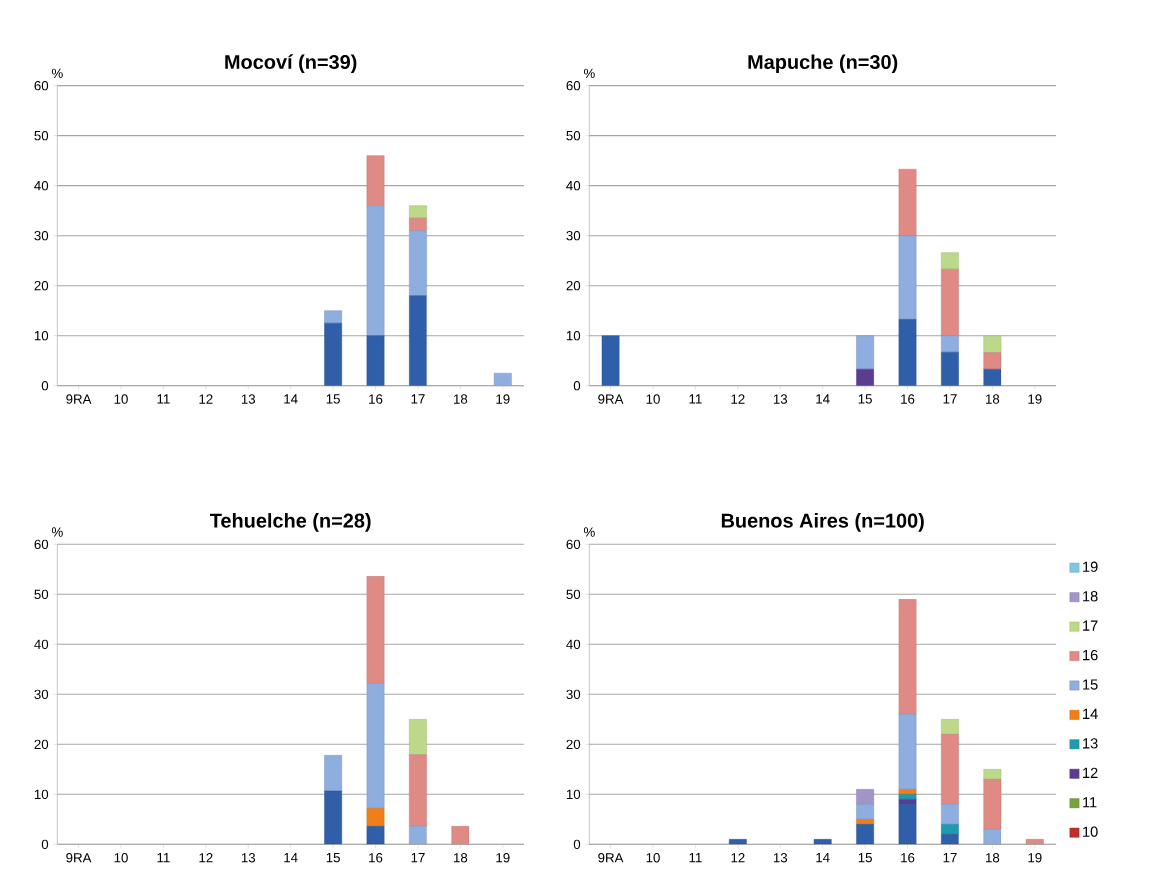 Image resolution: width=1151 pixels, height=887 pixels. What do you see at coordinates (1090, 743) in the screenshot?
I see `legend-label: 13` at bounding box center [1090, 743].